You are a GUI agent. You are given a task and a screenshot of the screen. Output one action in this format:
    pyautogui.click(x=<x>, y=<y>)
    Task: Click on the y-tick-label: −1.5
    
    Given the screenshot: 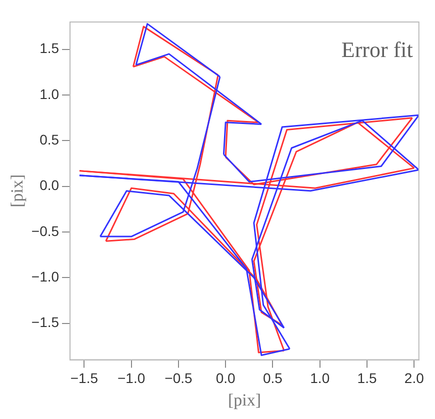 What is the action you would take?
    pyautogui.click(x=45, y=322)
    